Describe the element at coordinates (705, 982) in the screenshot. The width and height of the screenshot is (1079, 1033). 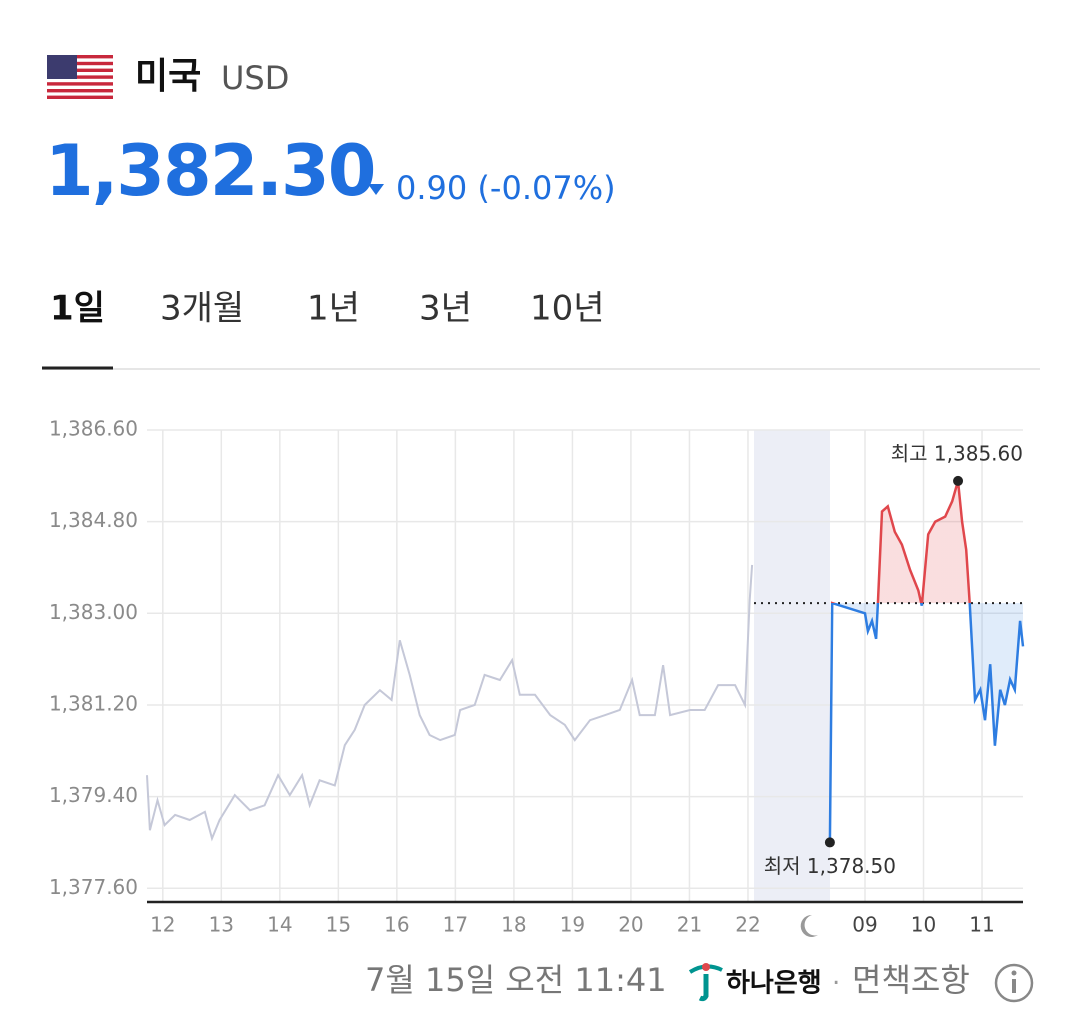
I see `bank-logo` at that location.